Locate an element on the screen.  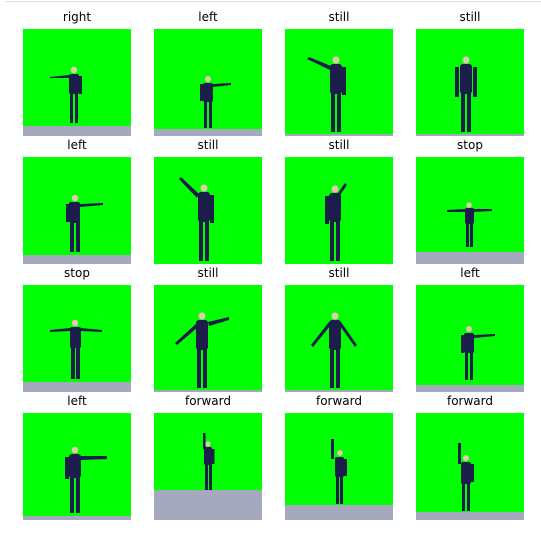
grid-cell-12: left is located at coordinates (470, 324).